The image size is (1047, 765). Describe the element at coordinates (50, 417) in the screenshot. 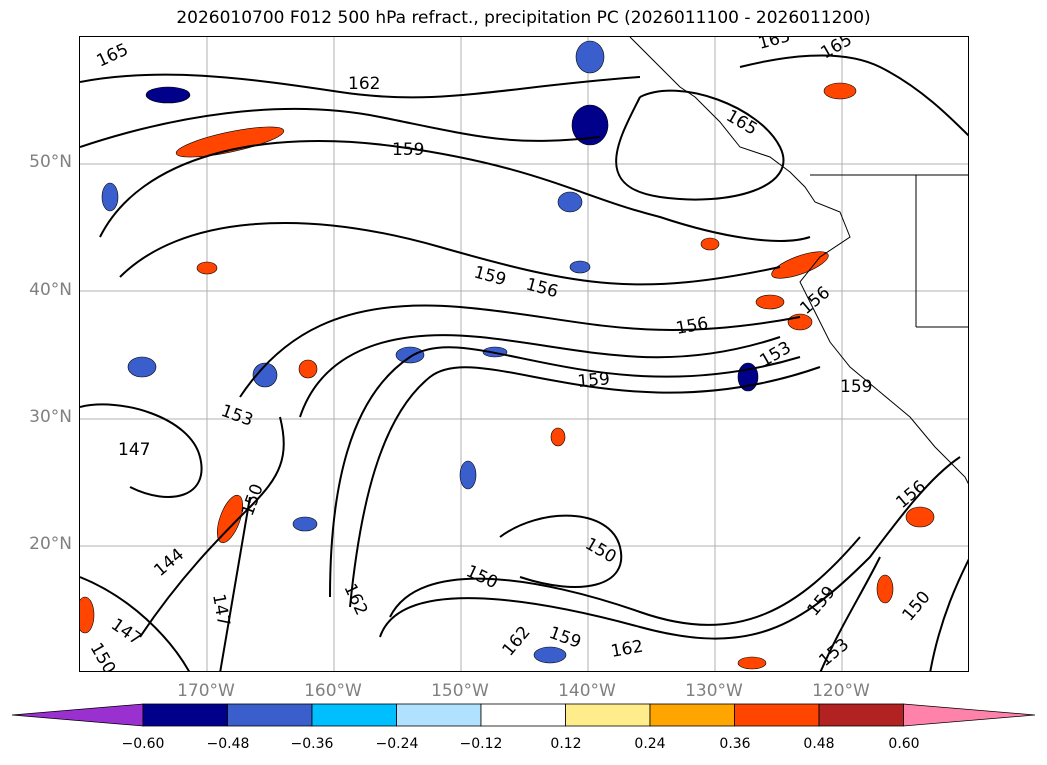

I see `lat-label-30n: 30°N` at that location.